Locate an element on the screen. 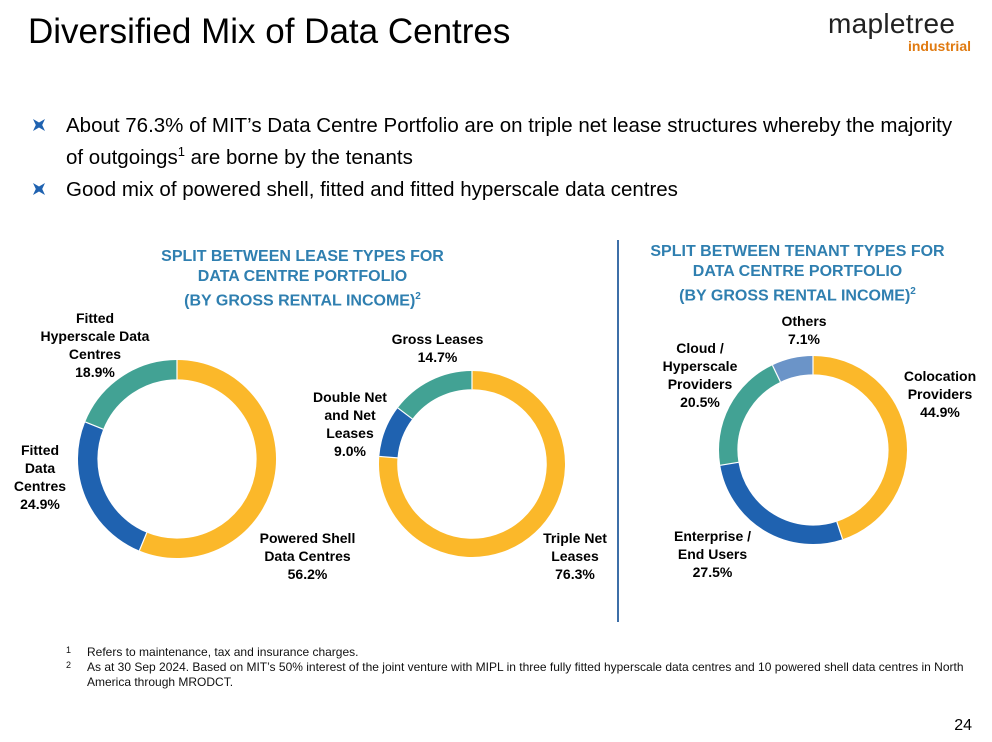  page-title: Diversified Mix of Data Centres is located at coordinates (269, 31).